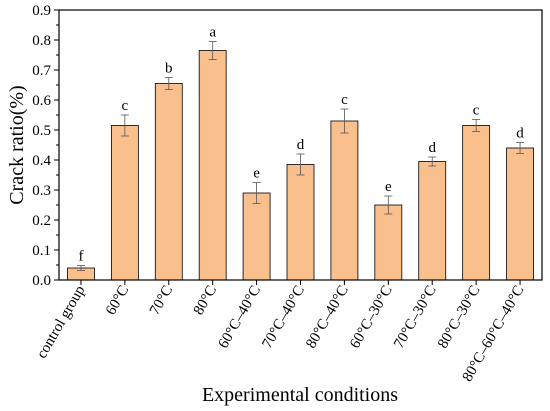 The width and height of the screenshot is (550, 411). What do you see at coordinates (117, 300) in the screenshot?
I see `x-tick-label: 60°C` at bounding box center [117, 300].